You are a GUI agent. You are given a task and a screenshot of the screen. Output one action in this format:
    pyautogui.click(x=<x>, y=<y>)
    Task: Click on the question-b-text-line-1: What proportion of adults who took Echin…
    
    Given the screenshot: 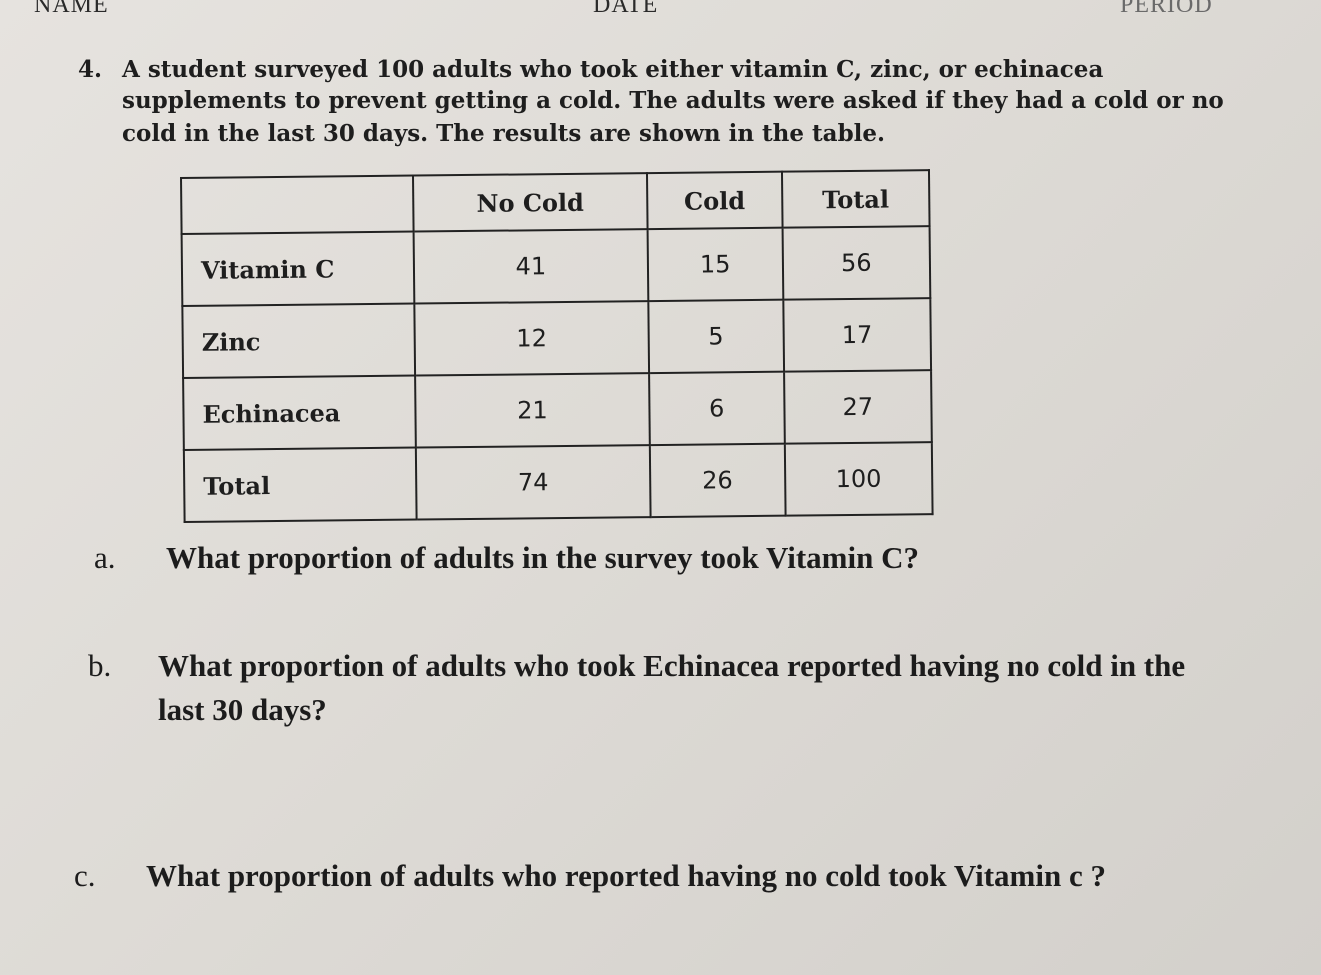 What is the action you would take?
    pyautogui.click(x=672, y=665)
    